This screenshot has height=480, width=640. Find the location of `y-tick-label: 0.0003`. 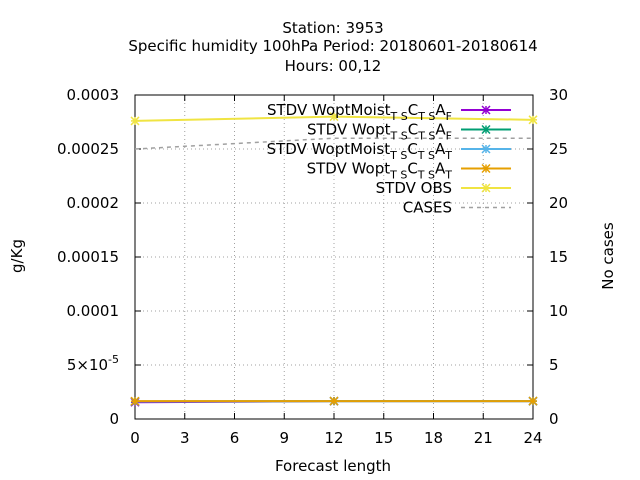

y-tick-label: 0.0003 is located at coordinates (93, 95).